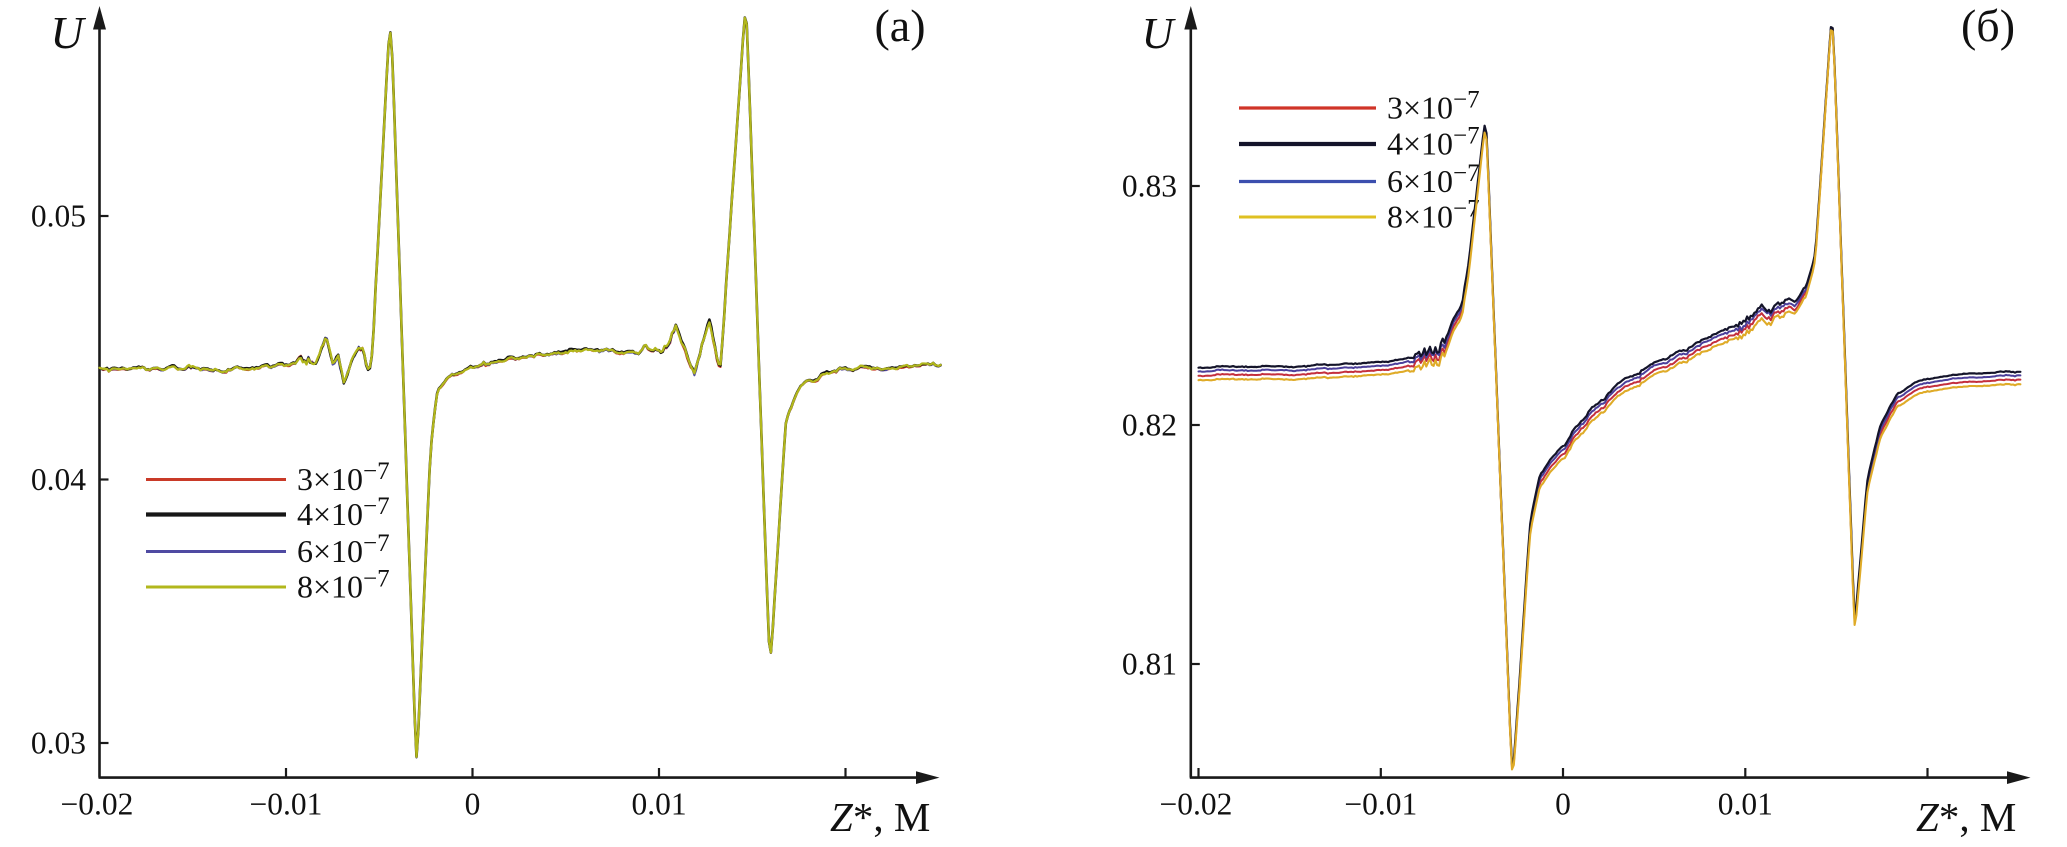 The width and height of the screenshot is (2067, 847). What do you see at coordinates (58, 479) in the screenshot?
I see `svg-text: 0.04` at bounding box center [58, 479].